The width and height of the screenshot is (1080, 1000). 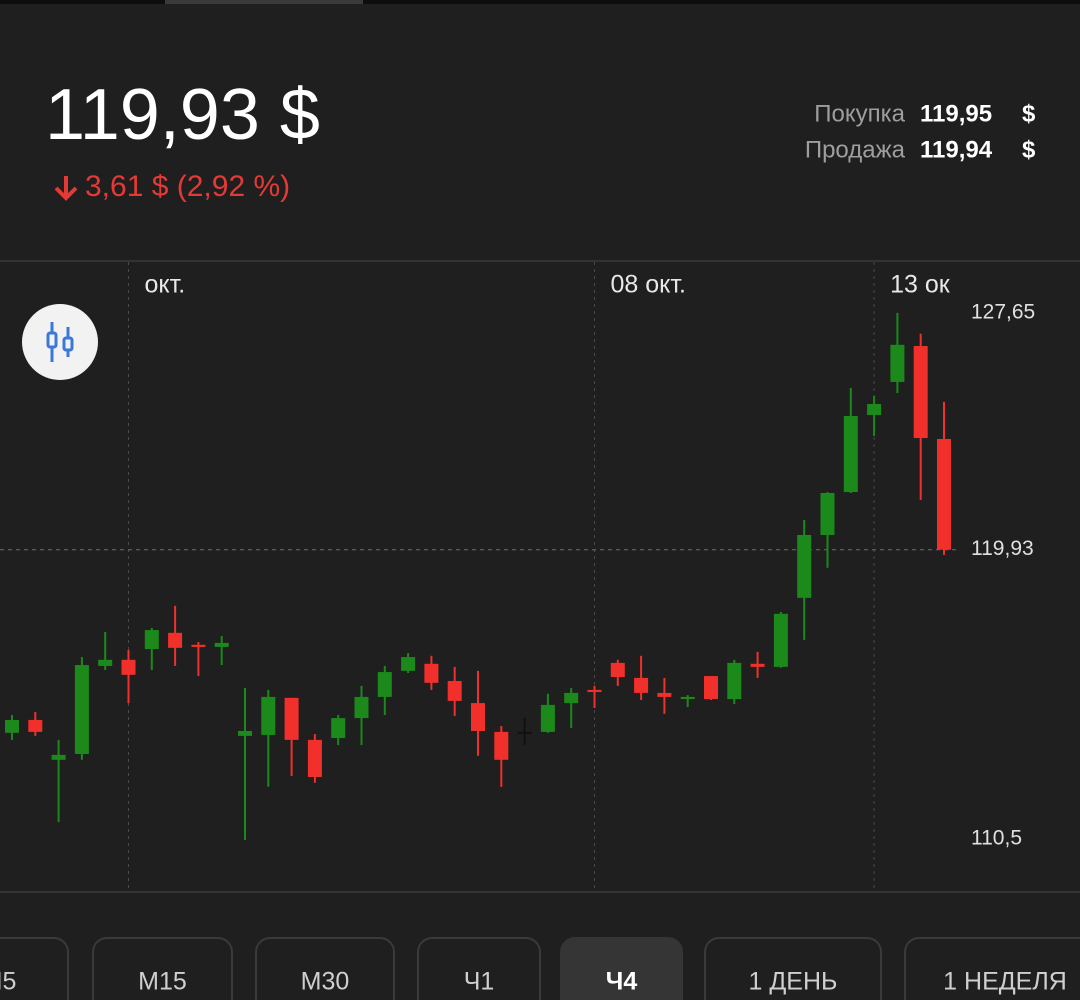 I want to click on ask-value: 119,94, so click(x=956, y=149).